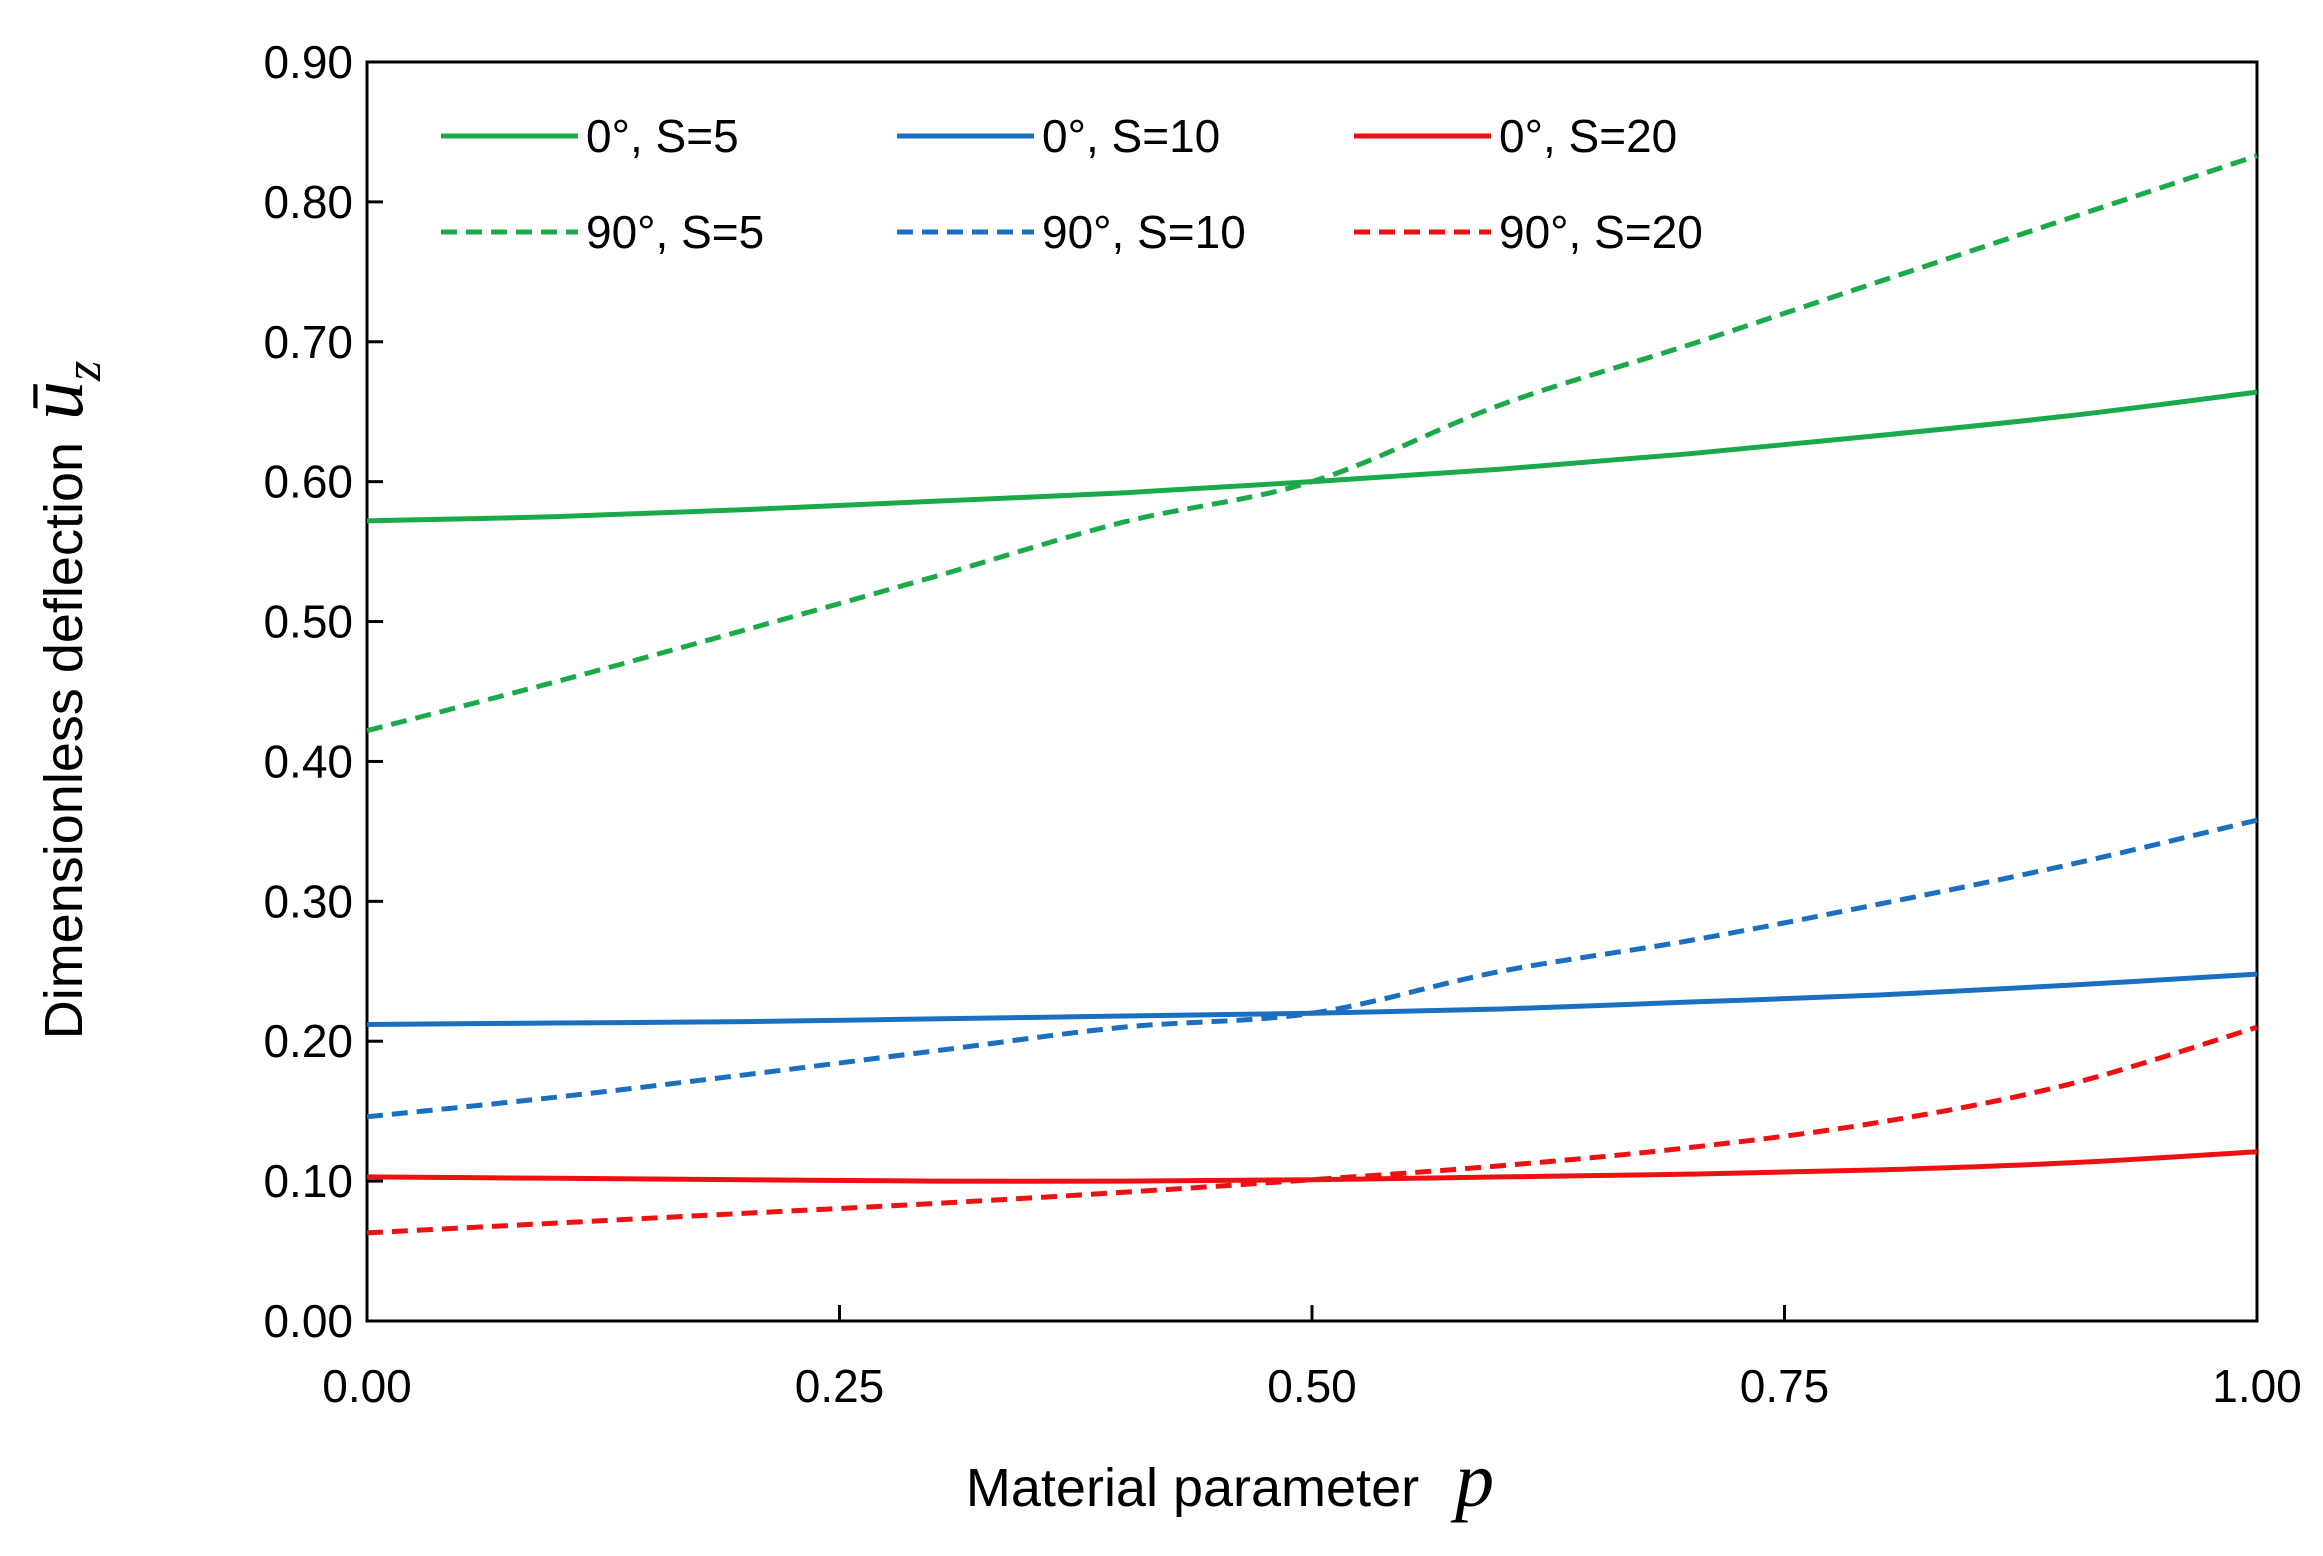  I want to click on x-axis-title: Material parameter p, so click(1230, 1479).